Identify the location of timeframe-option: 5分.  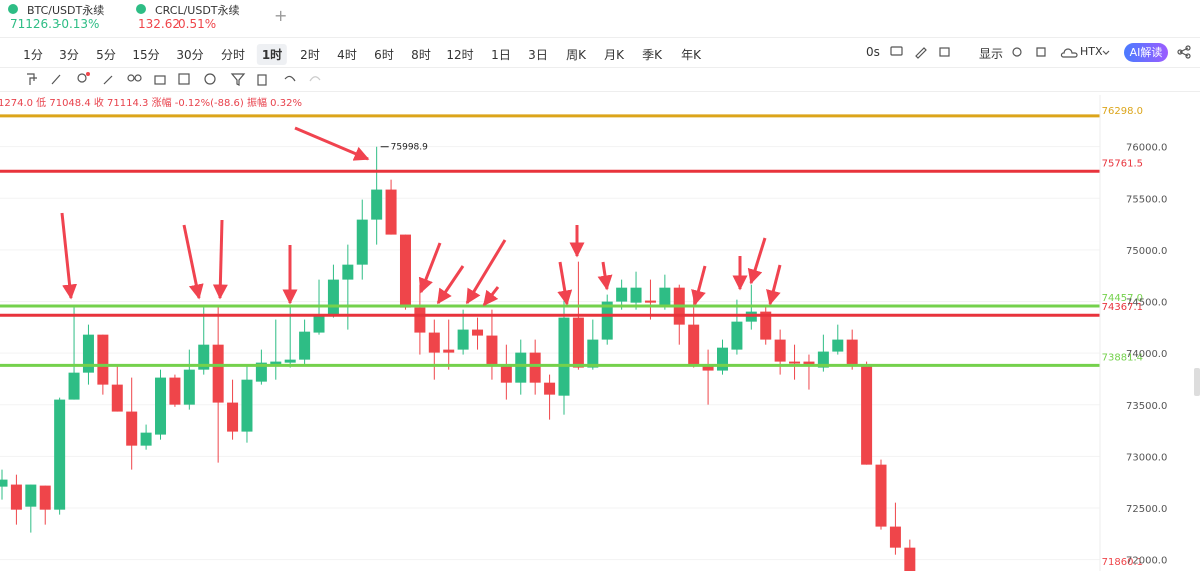
(106, 55).